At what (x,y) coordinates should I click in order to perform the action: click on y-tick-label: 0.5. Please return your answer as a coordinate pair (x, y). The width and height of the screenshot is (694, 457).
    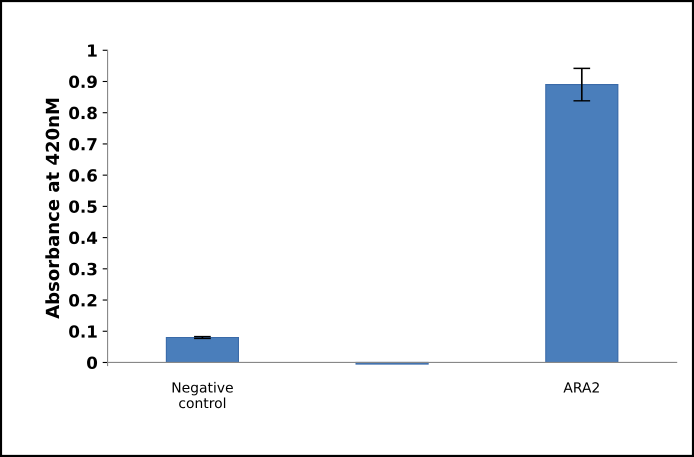
    Looking at the image, I should click on (83, 206).